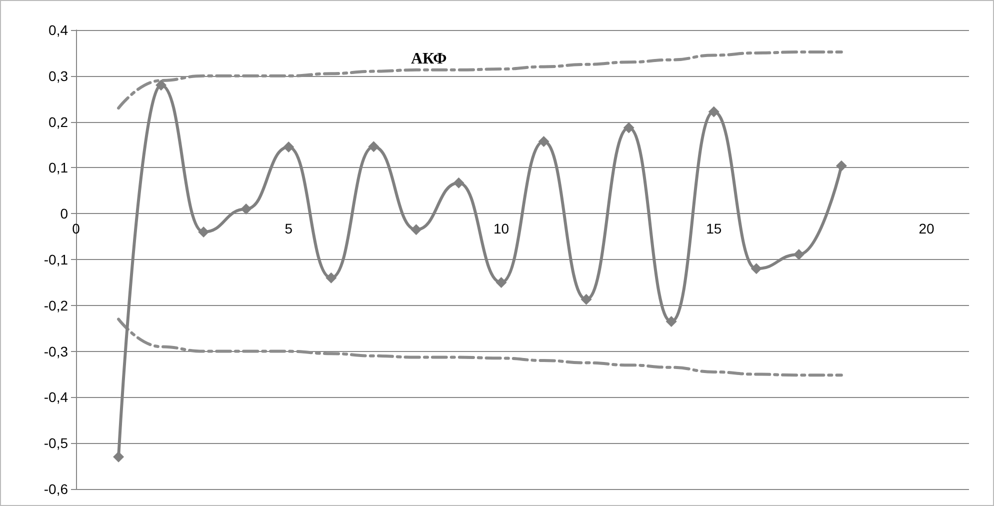 The width and height of the screenshot is (994, 506). Describe the element at coordinates (501, 228) in the screenshot. I see `x-tick-label: 10` at that location.